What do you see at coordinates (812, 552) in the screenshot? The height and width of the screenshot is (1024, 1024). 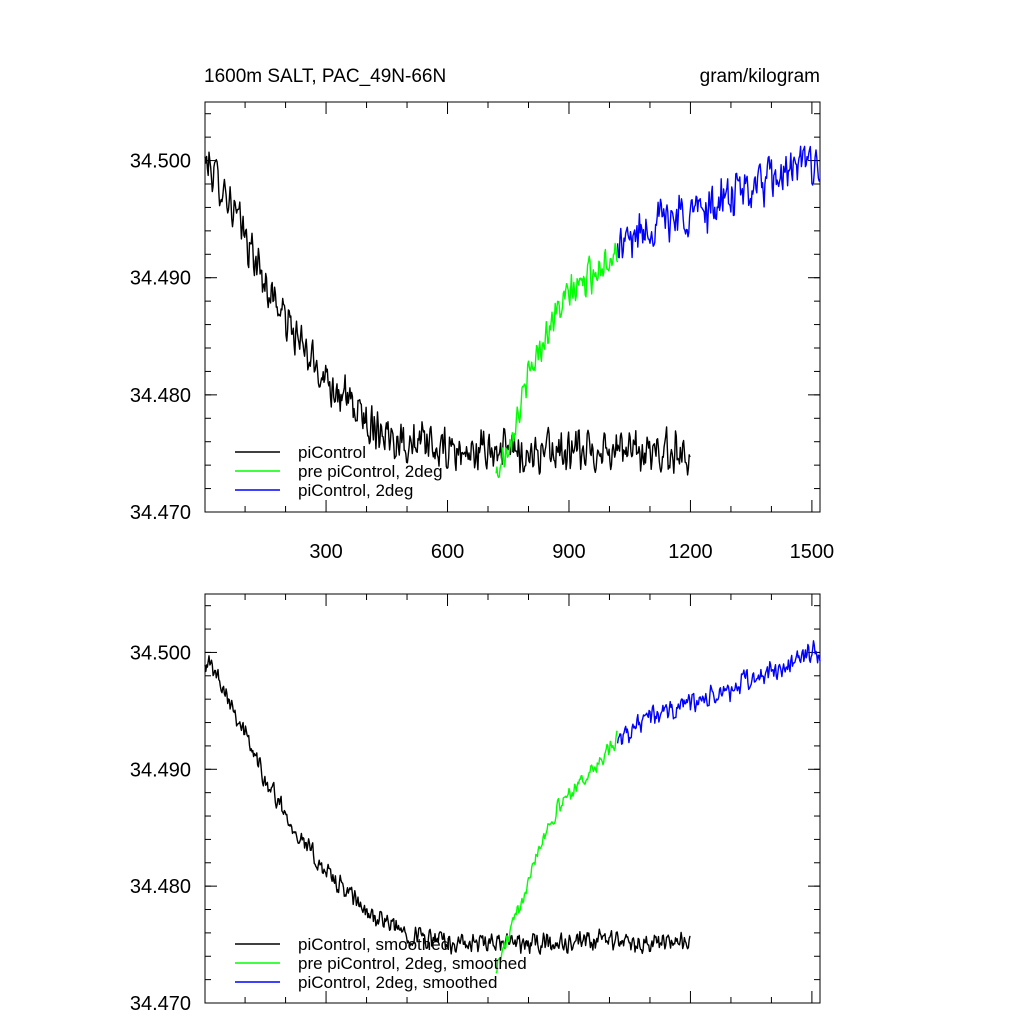 I see `x-tick-label: 1500` at bounding box center [812, 552].